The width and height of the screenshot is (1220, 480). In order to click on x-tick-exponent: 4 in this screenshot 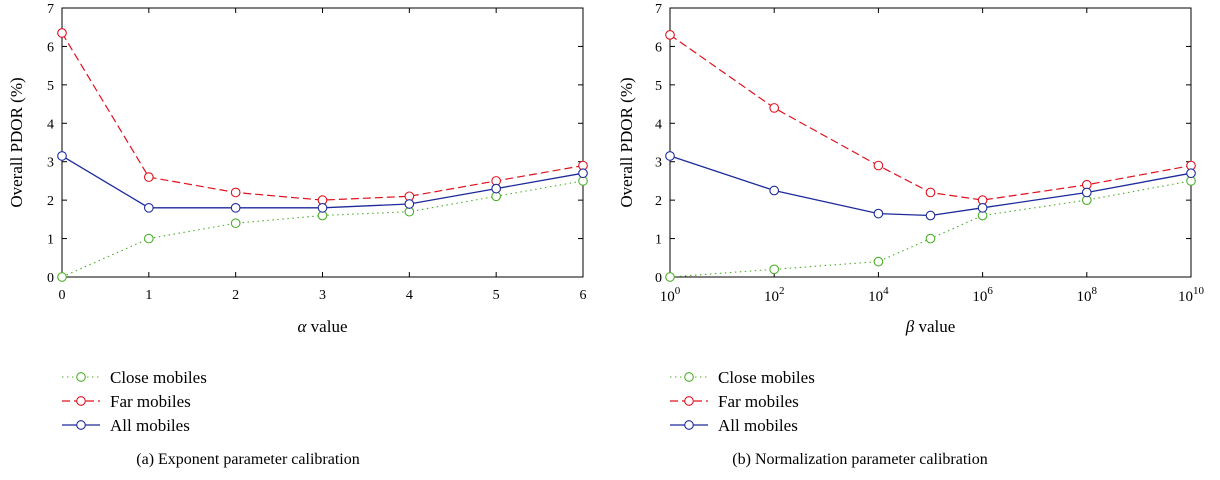, I will do `click(886, 291)`.